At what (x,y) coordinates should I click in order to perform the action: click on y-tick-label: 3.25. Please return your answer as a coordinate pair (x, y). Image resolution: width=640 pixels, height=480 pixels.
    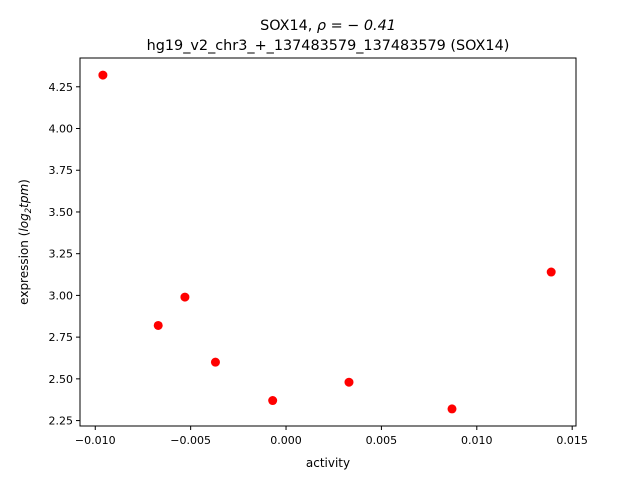
    Looking at the image, I should click on (61, 254).